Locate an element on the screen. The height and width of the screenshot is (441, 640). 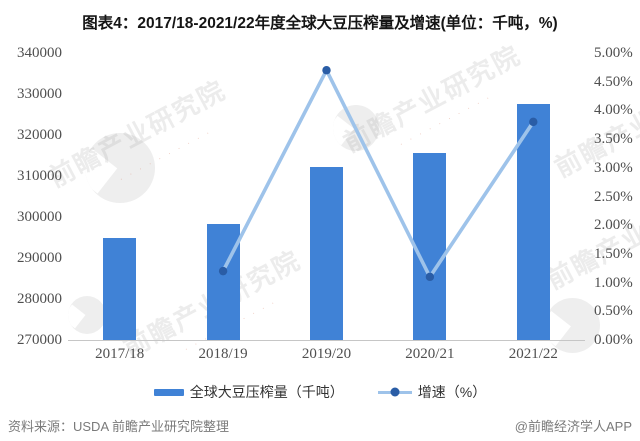
legend-item-crush-volume: 全球大豆压榨量（千吨） is located at coordinates (248, 392).